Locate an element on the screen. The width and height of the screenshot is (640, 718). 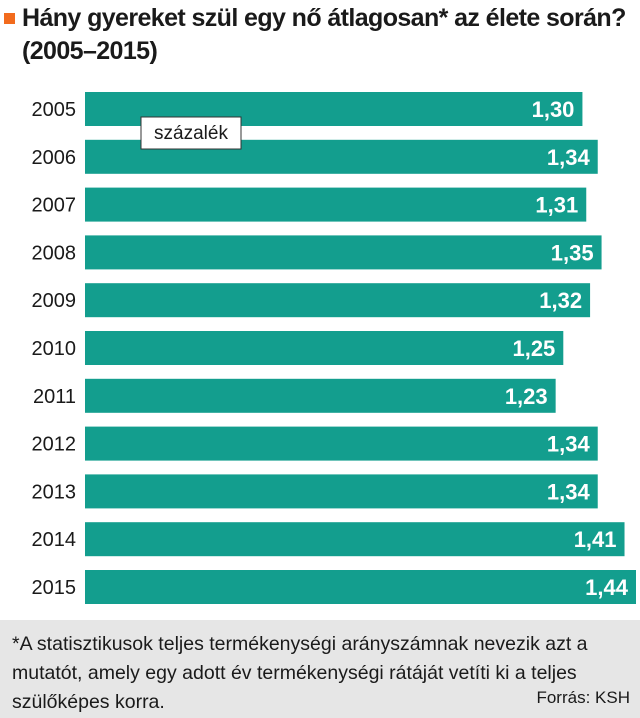
category-label-2007: 2007 is located at coordinates (54, 206).